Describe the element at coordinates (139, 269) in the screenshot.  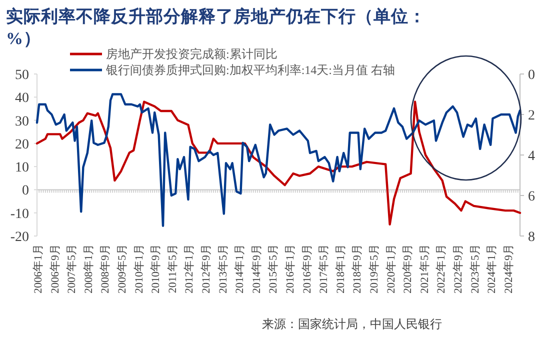
I see `x-tick-label: 2010年1月` at that location.